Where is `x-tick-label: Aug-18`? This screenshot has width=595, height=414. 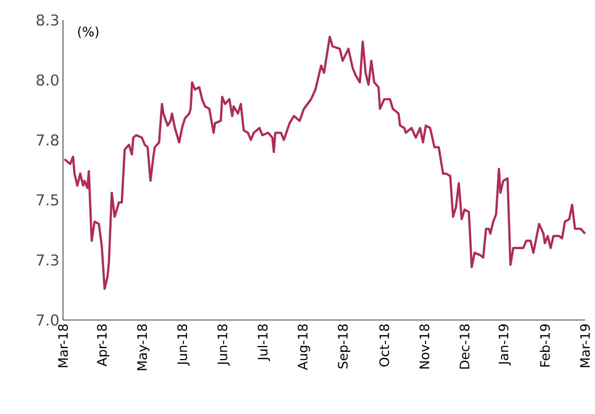 x-tick-label: Aug-18 is located at coordinates (304, 347).